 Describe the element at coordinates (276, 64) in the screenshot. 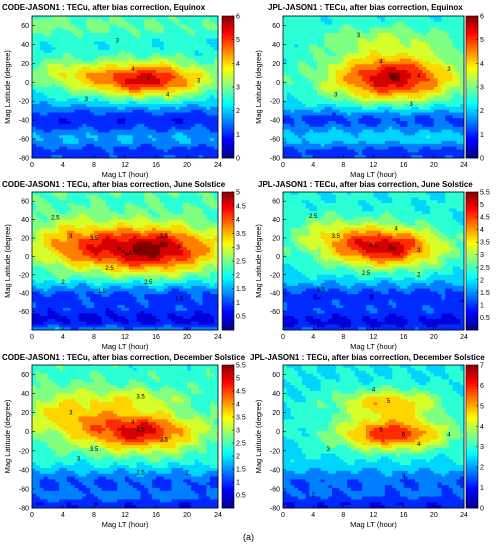

I see `y-tick-label: 20` at that location.